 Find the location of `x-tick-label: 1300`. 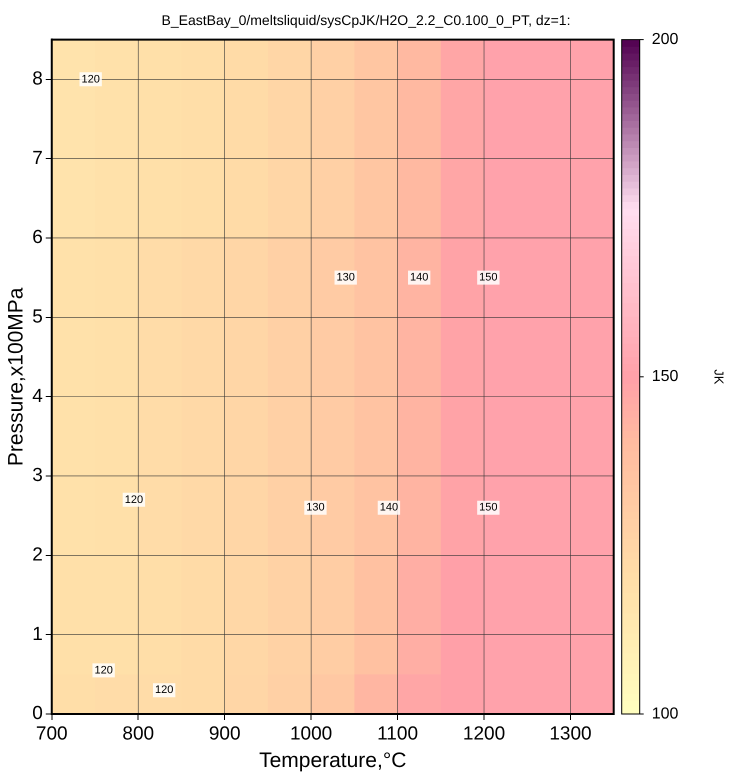

x-tick-label: 1300 is located at coordinates (570, 734).